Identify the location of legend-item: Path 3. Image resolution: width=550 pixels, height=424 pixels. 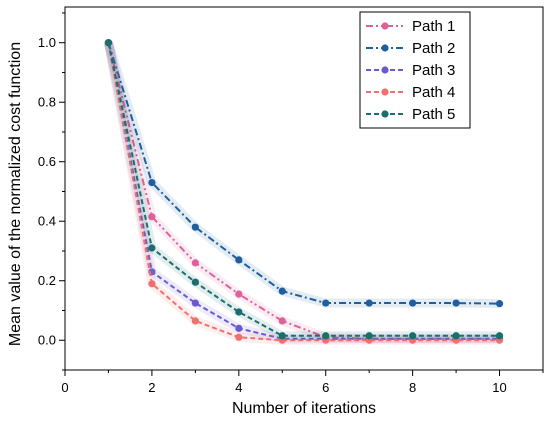
(410, 70).